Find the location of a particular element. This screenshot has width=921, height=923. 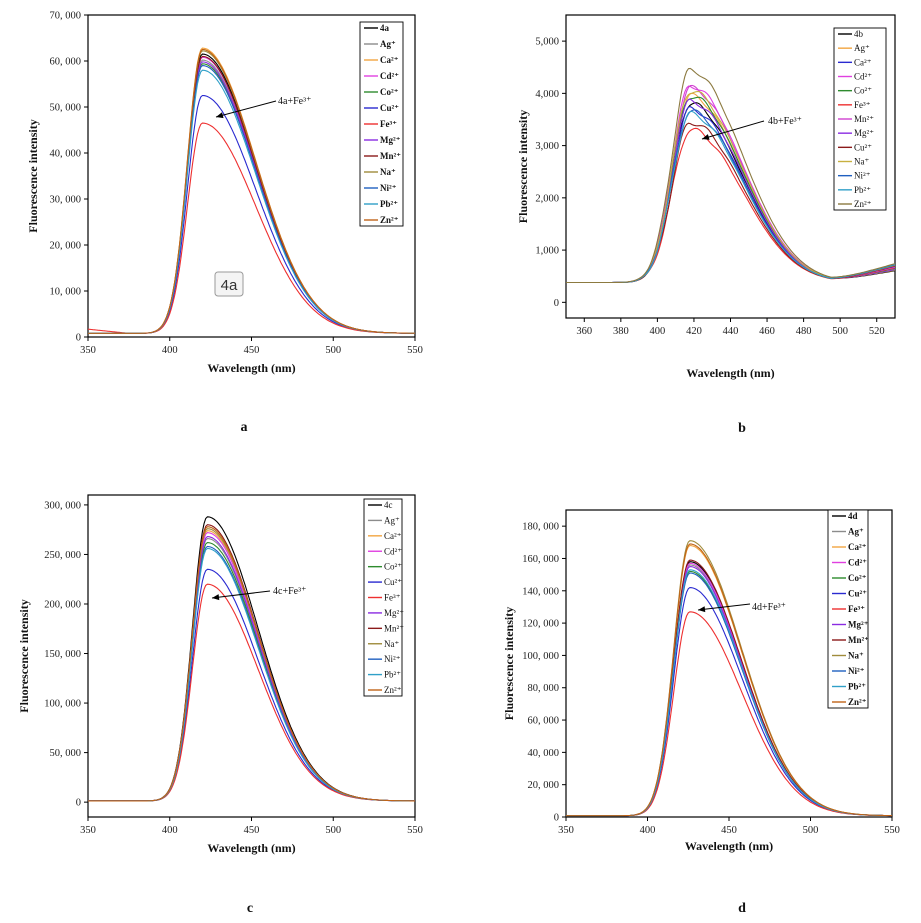

y-tick-label: 140, 000 is located at coordinates (540, 591).